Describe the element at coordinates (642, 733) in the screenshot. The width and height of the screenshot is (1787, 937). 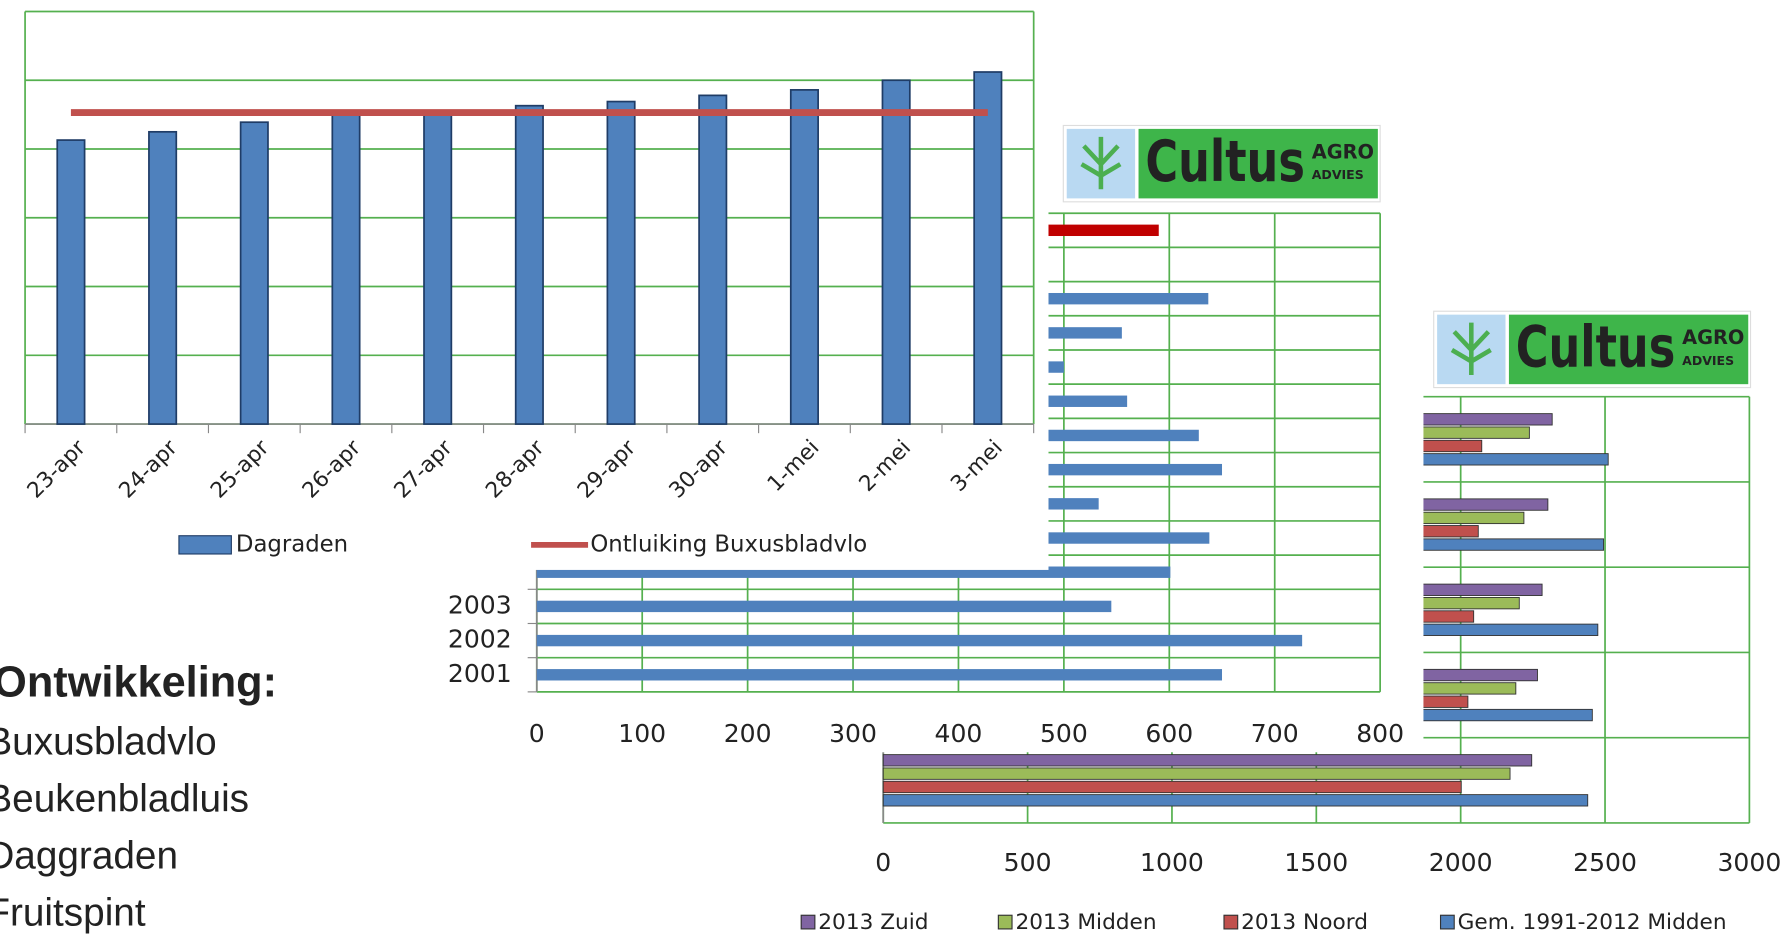
I see `x-tick-label: 100` at that location.